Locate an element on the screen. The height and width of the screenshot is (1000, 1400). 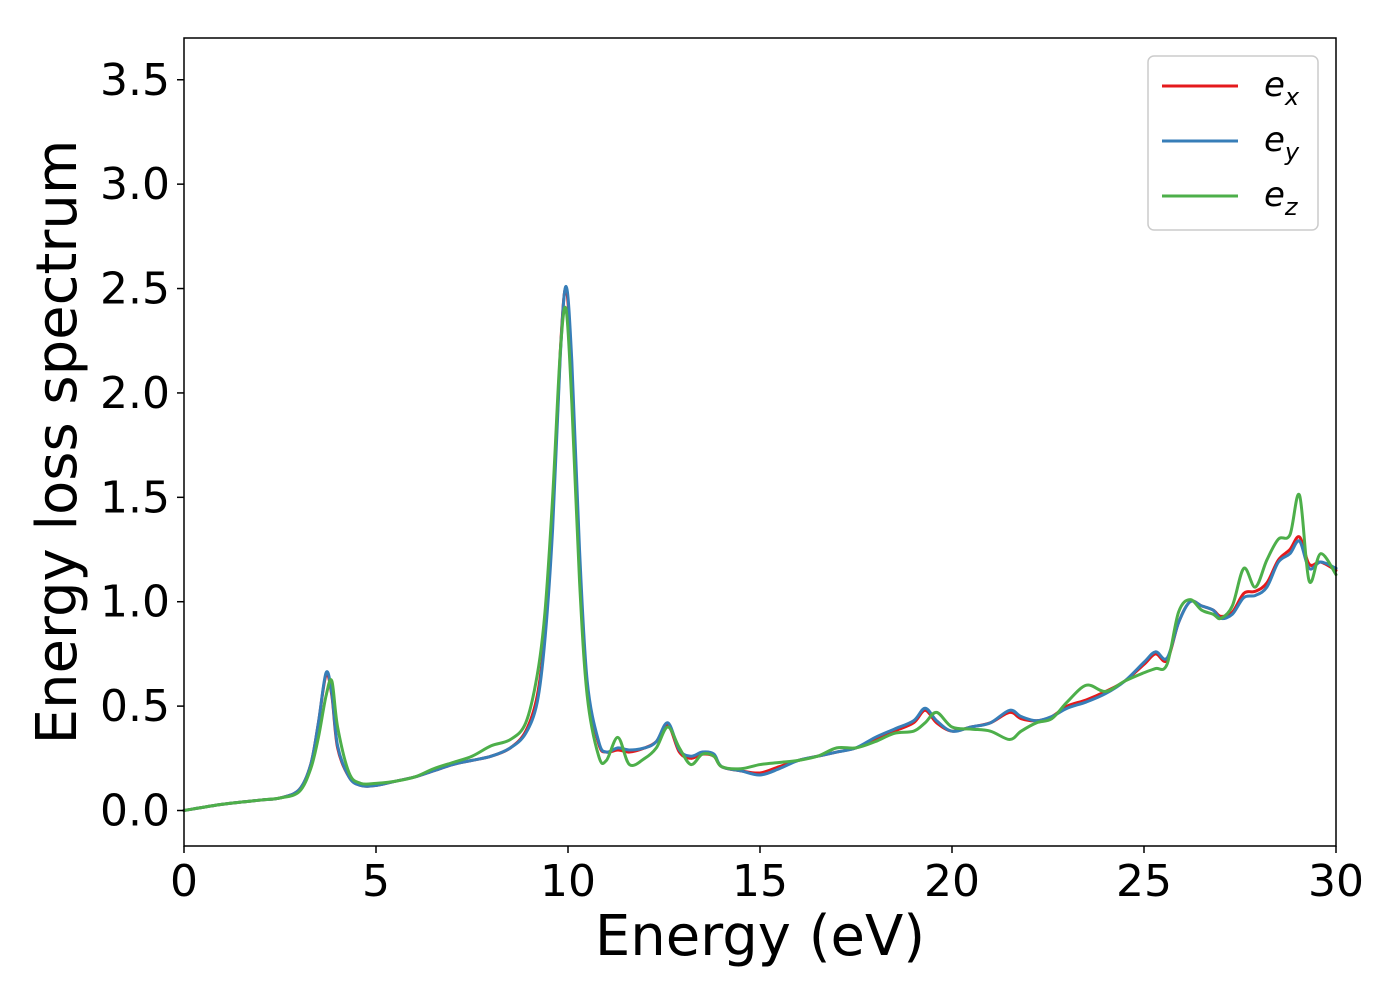
x-axis-title: Energy (eV) is located at coordinates (760, 936).